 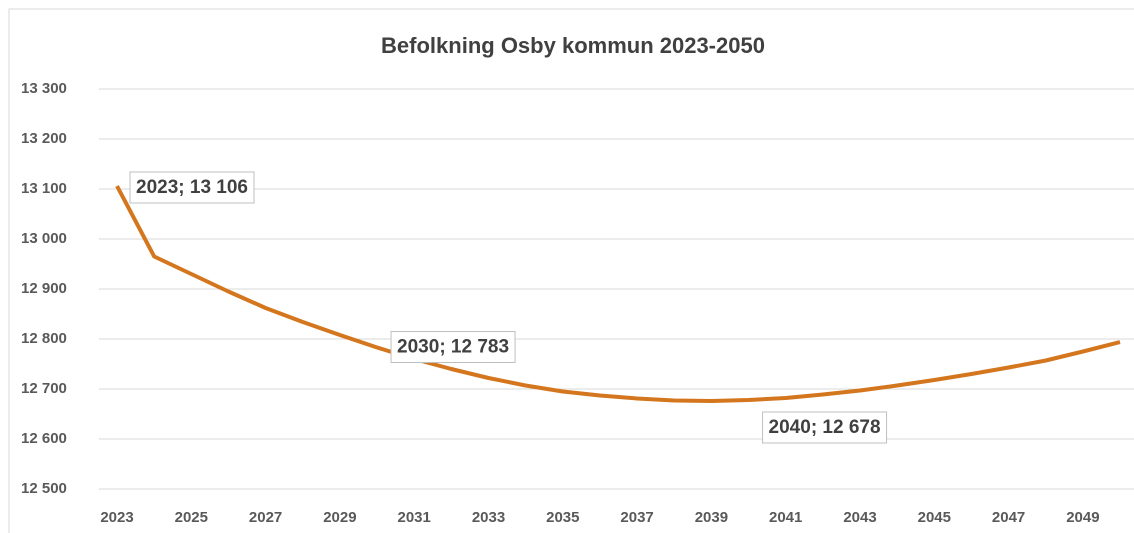 What do you see at coordinates (636, 517) in the screenshot?
I see `x-tick-label: 2037` at bounding box center [636, 517].